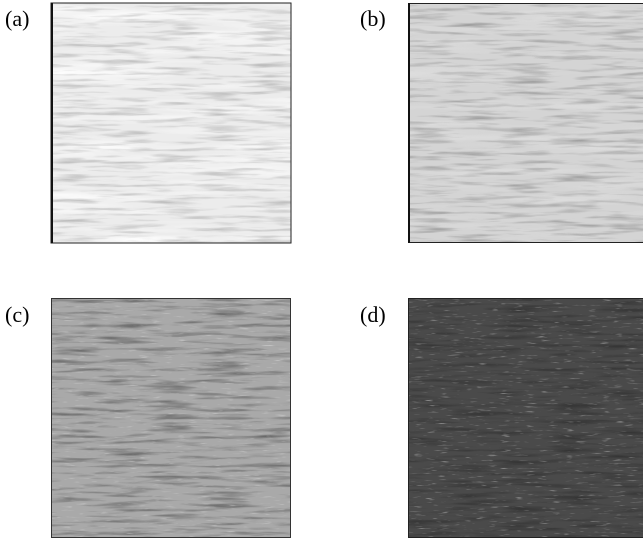 This screenshot has height=541, width=643. What do you see at coordinates (373, 18) in the screenshot?
I see `panel-label: (b)` at bounding box center [373, 18].